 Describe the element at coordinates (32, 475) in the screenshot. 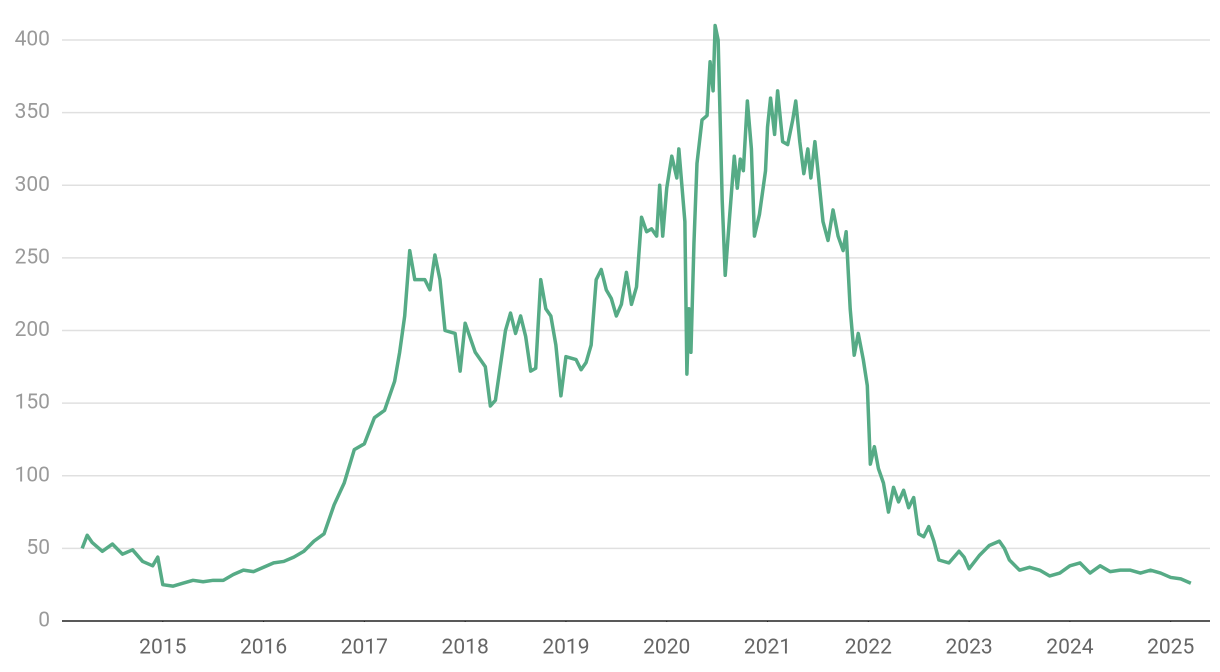

I see `y-tick-label: 100` at that location.